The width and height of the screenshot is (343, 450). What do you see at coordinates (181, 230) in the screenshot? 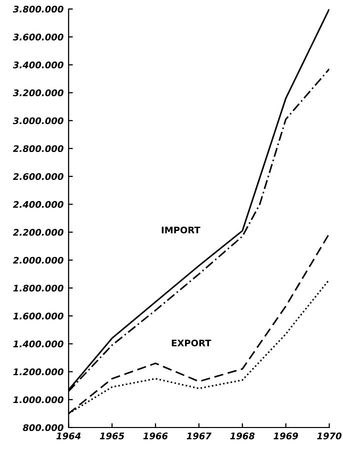
I see `annotation: IMPORT` at bounding box center [181, 230].